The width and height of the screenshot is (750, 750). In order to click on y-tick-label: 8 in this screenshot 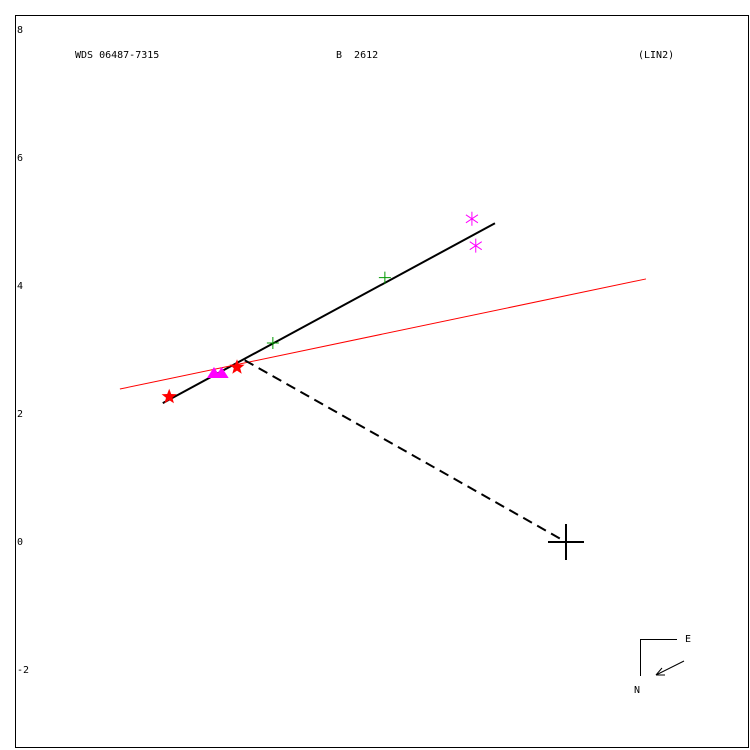, I will do `click(20, 30)`.